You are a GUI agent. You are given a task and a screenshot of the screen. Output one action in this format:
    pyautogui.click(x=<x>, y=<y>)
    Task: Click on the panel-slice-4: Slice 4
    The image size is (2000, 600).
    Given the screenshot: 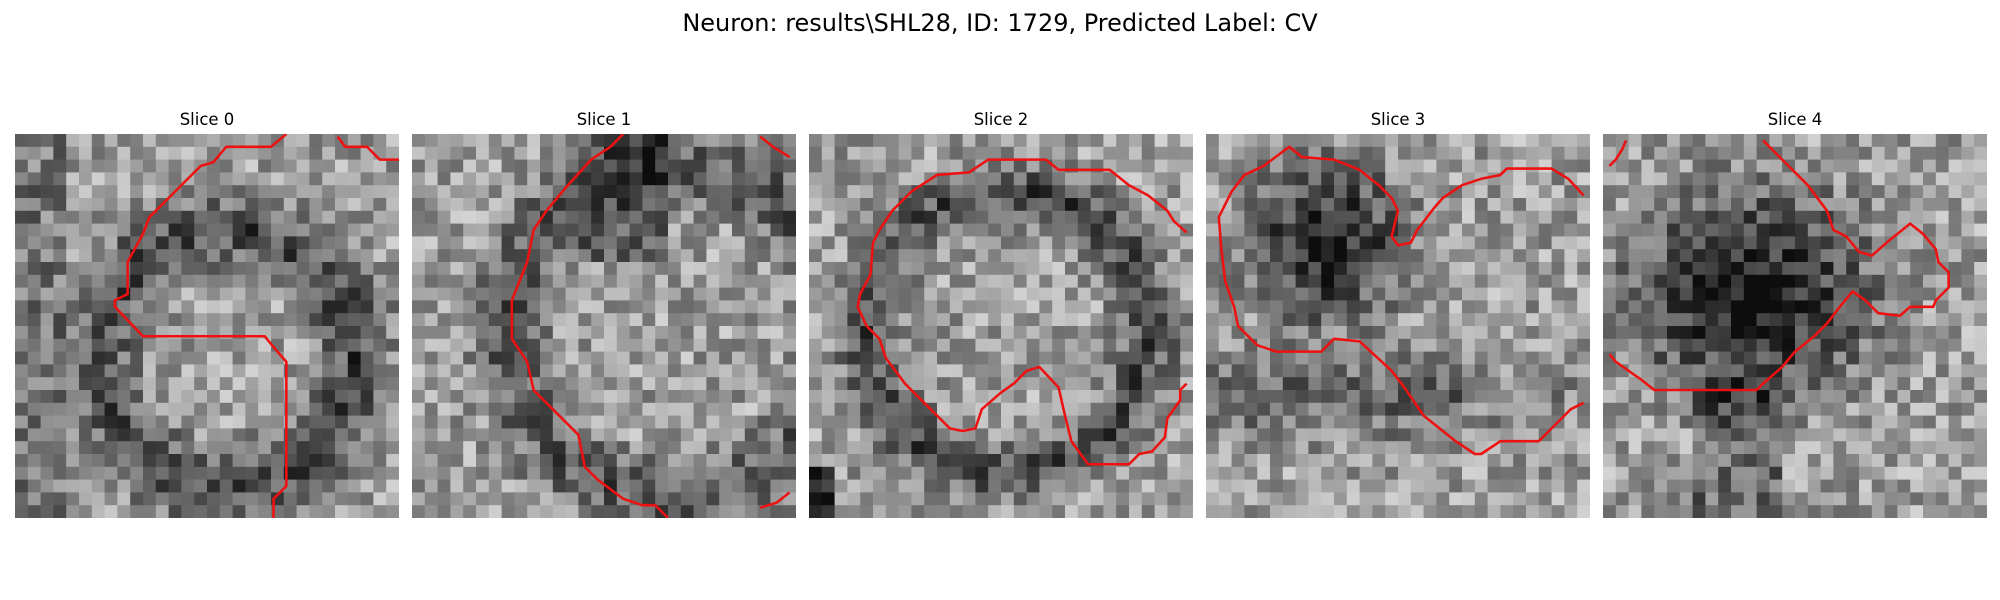 What is the action you would take?
    pyautogui.click(x=1795, y=314)
    